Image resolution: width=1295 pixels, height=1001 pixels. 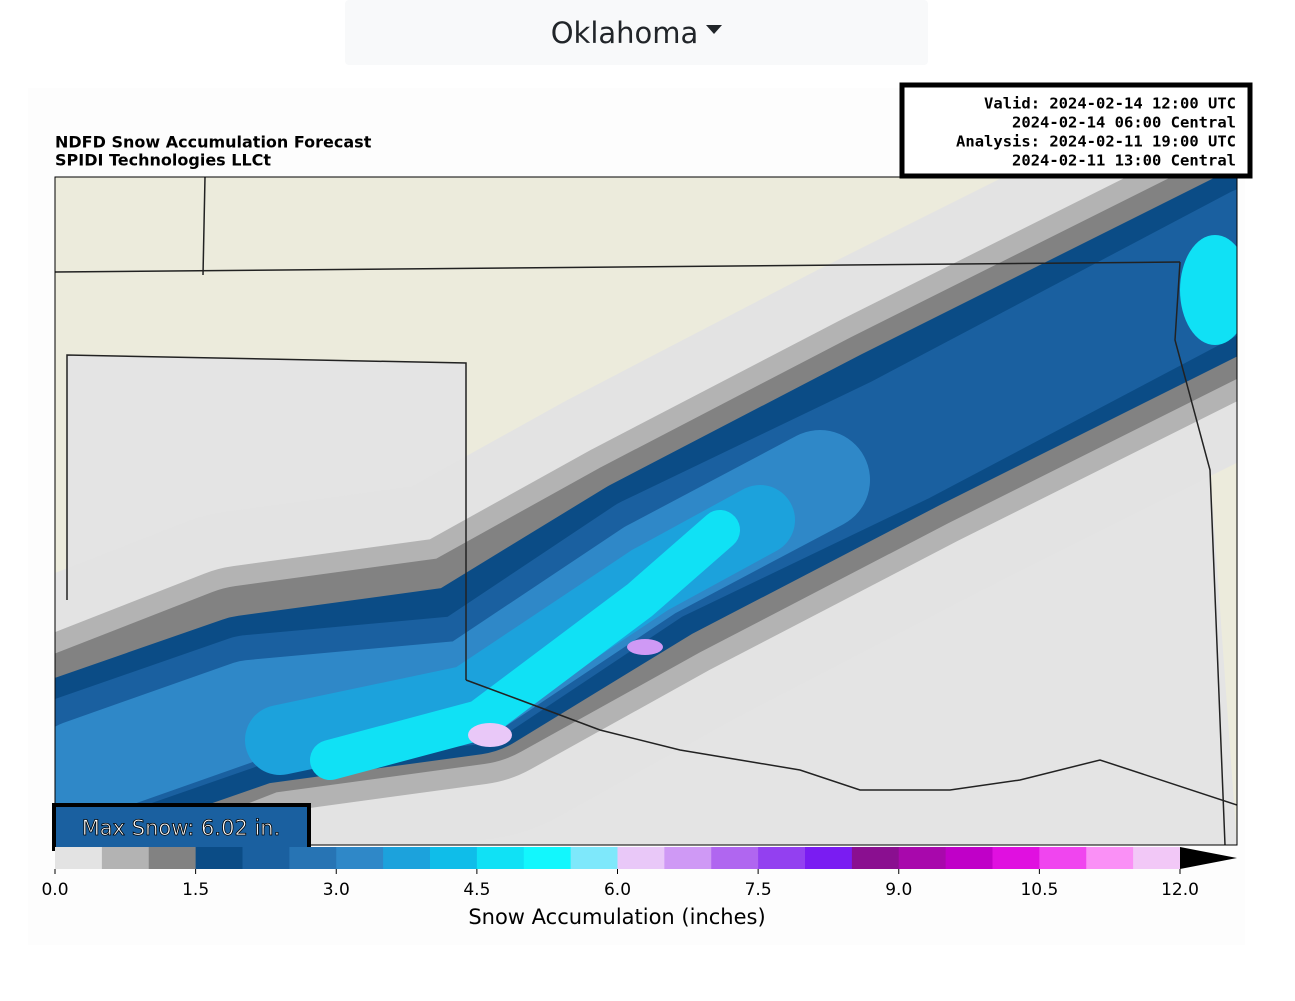 What do you see at coordinates (617, 890) in the screenshot?
I see `colorbar-tick-label: 6.0` at bounding box center [617, 890].